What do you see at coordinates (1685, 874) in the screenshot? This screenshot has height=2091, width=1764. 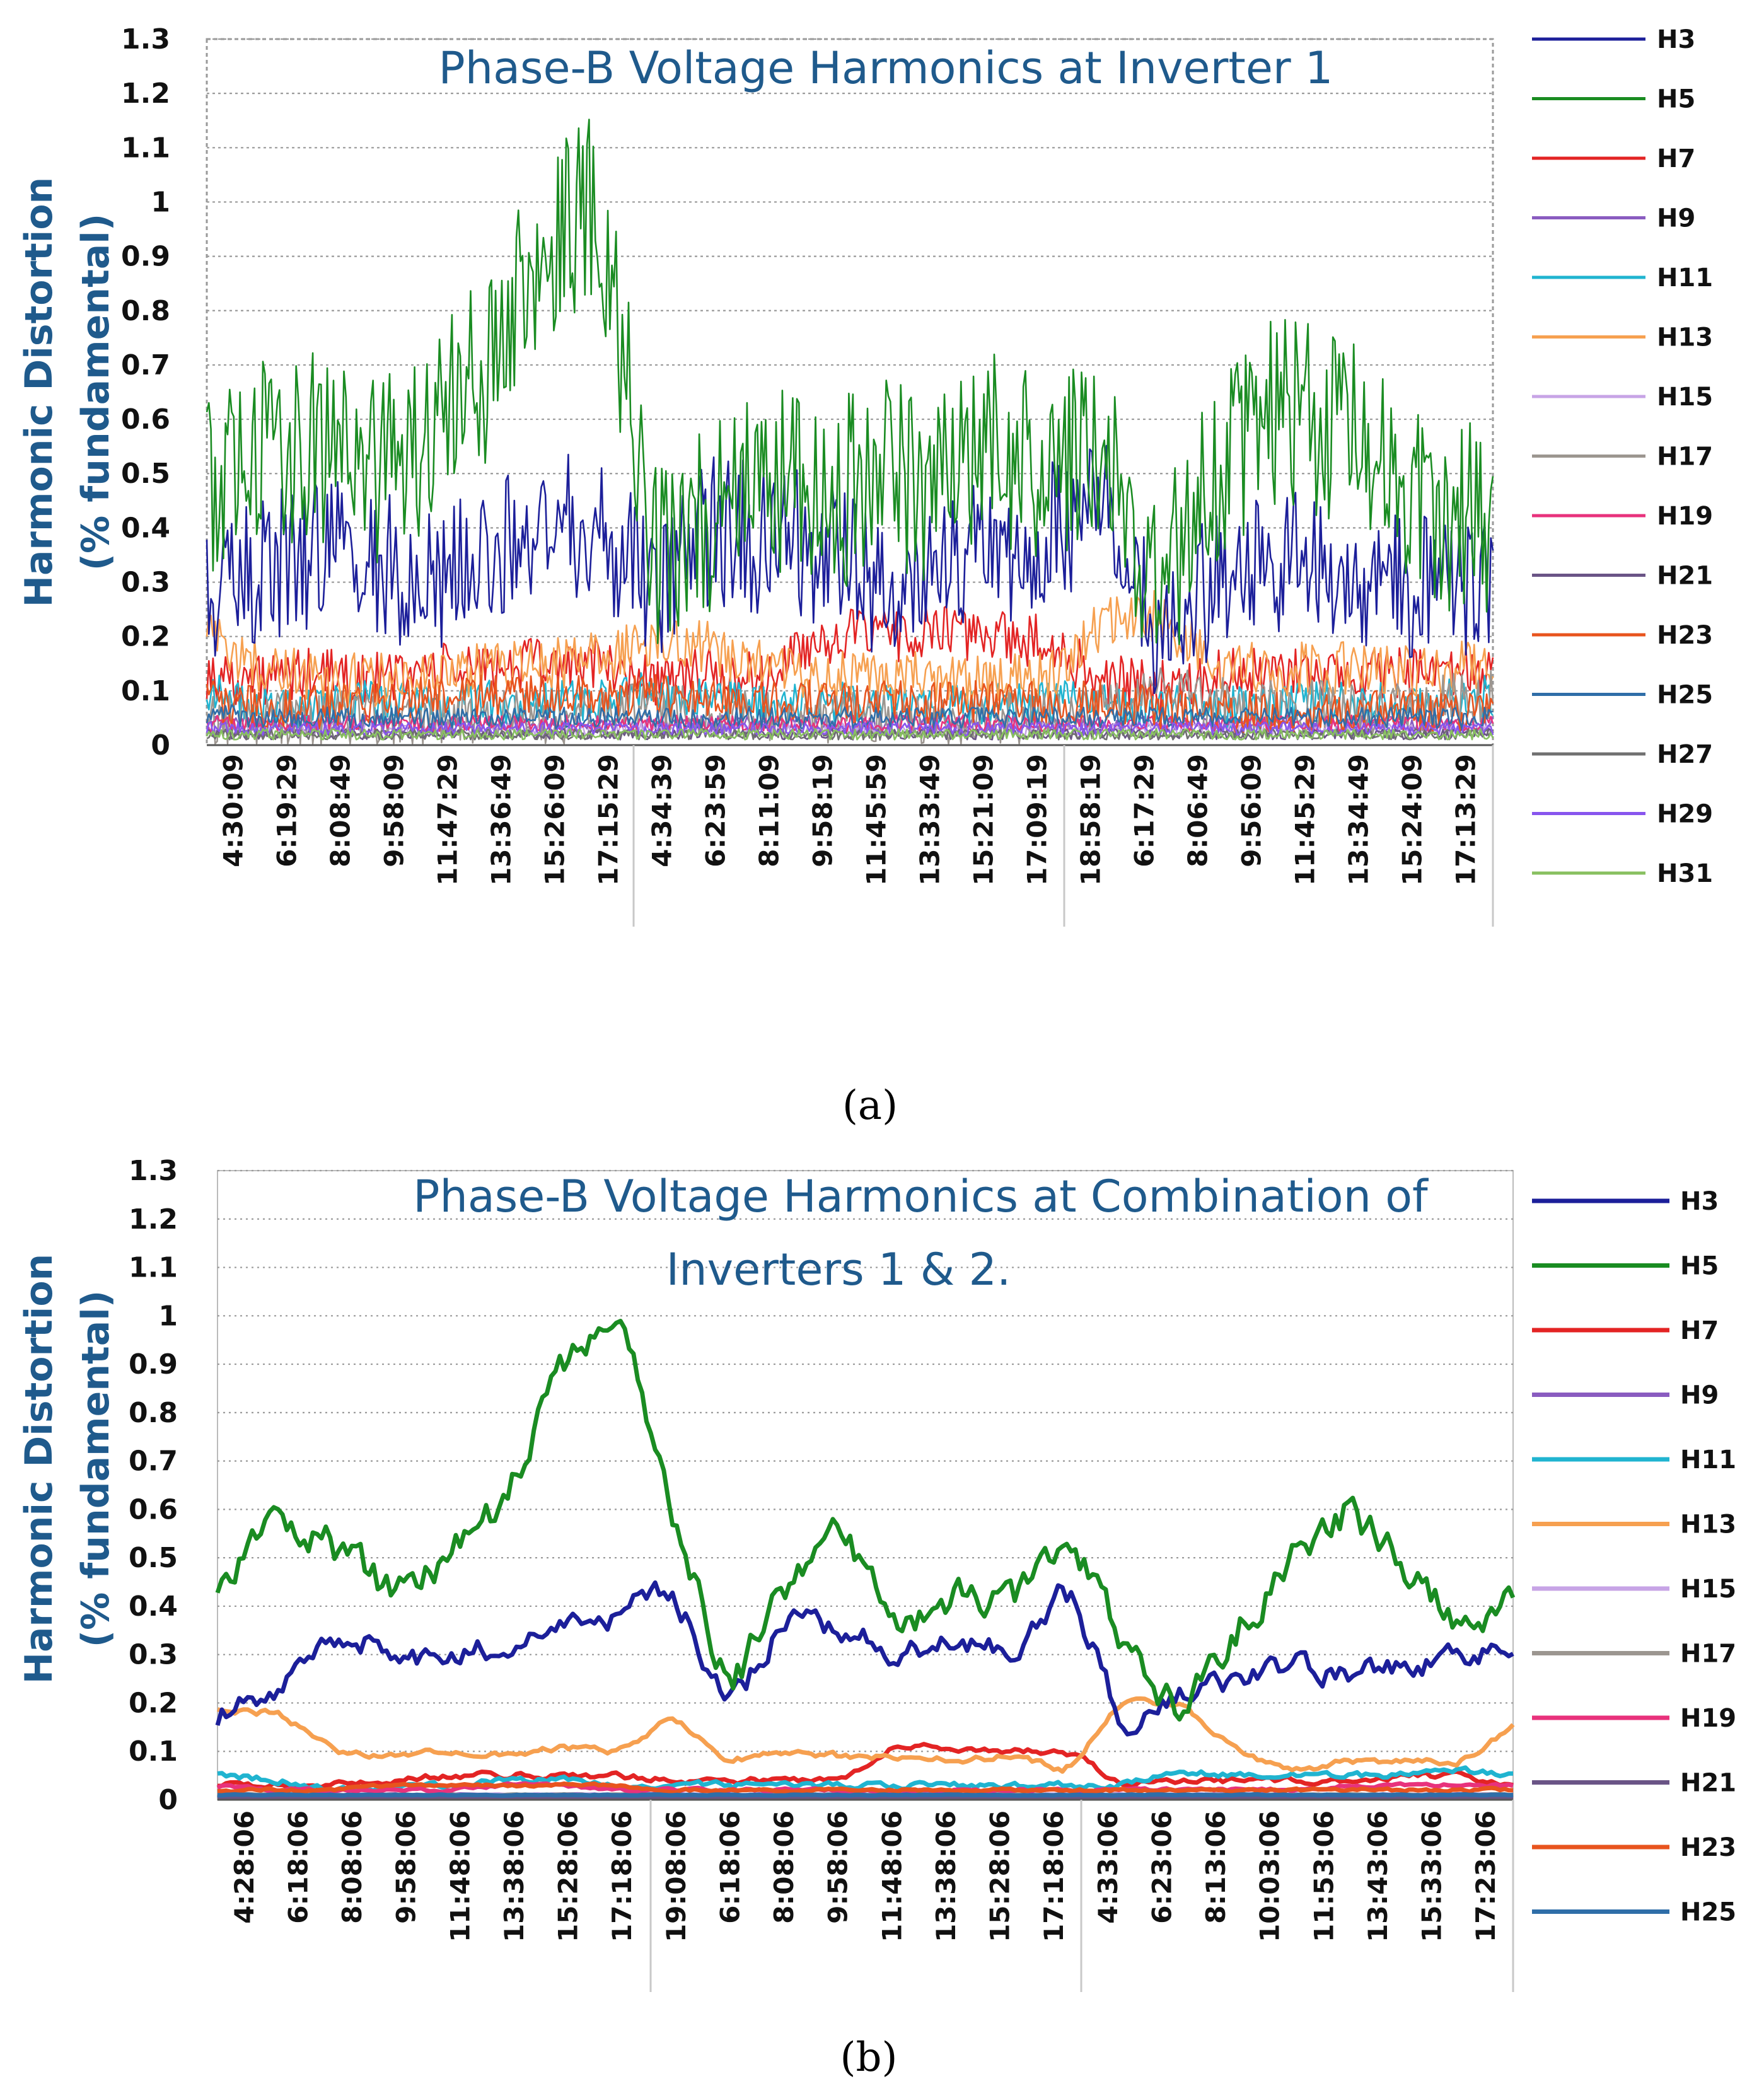 I see `legend-label-h31: H31` at bounding box center [1685, 874].